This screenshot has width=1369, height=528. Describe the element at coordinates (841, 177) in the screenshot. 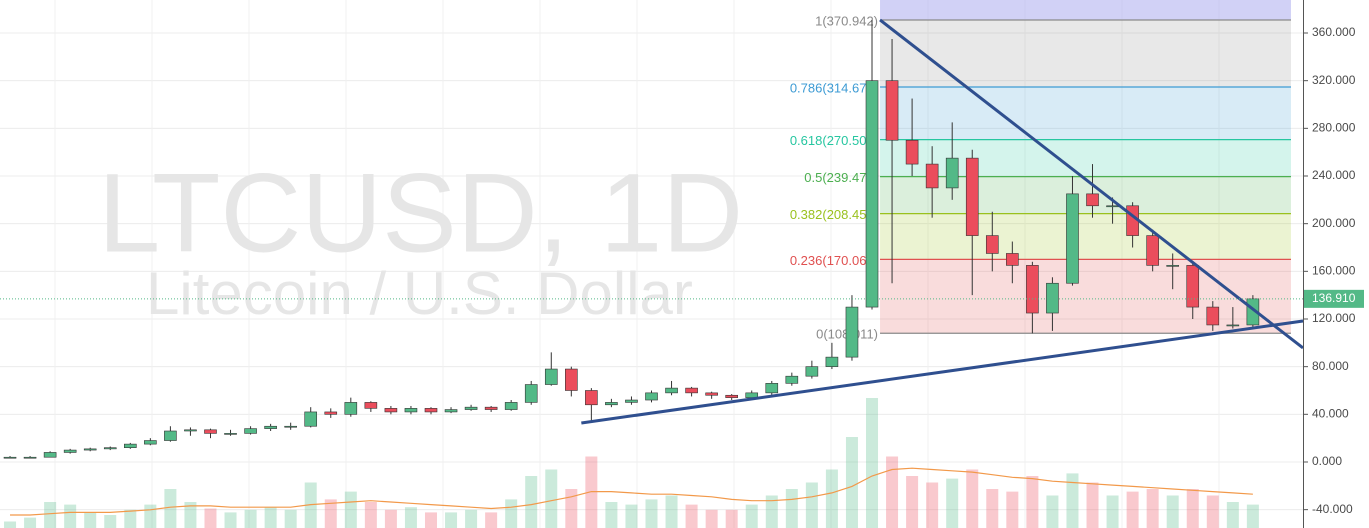

I see `fib-level-label: 0.5(239.476)` at that location.